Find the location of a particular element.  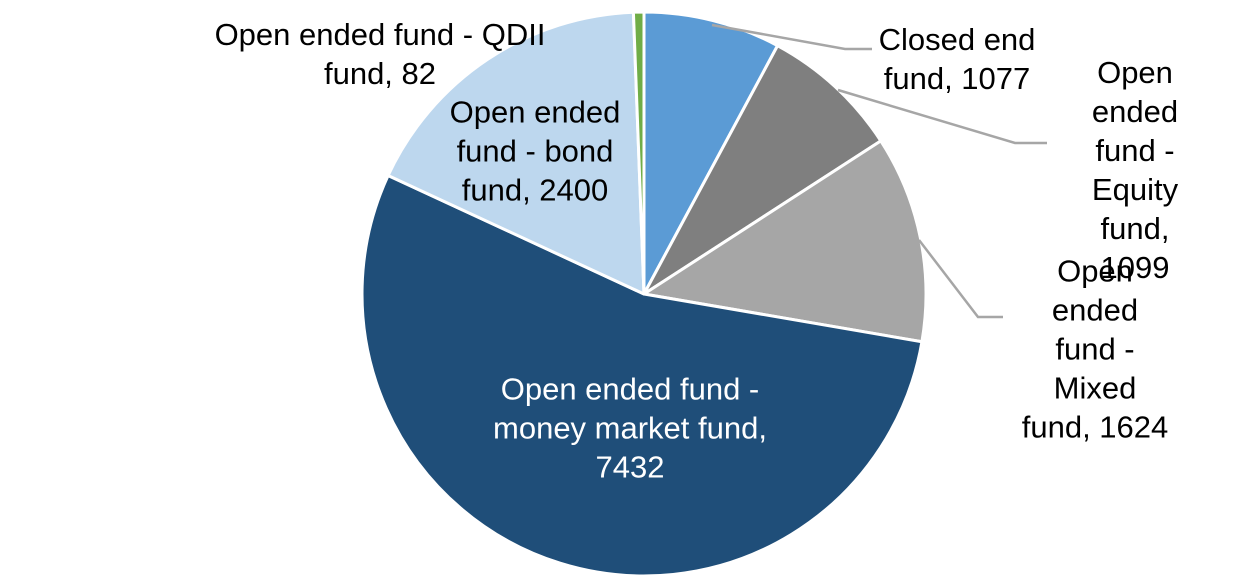

data-label-equity-fund: Open ended fund - Equity fund, 1099 is located at coordinates (1135, 170).